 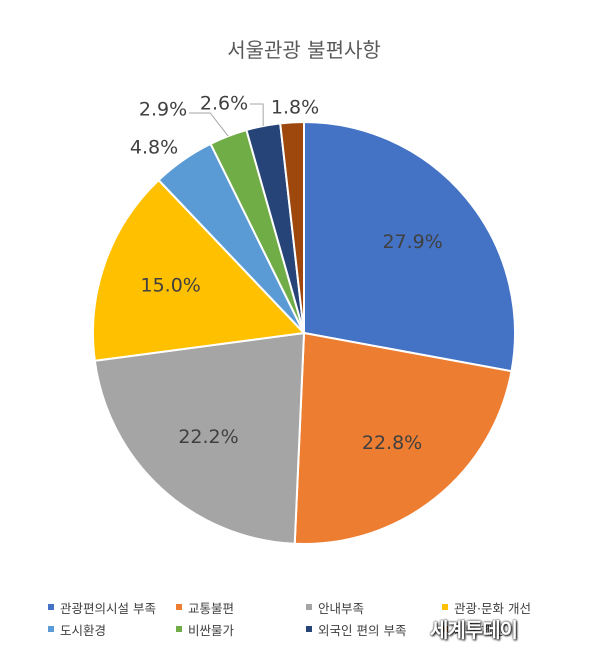 I want to click on legend-item: 기타 제안, so click(x=473, y=629).